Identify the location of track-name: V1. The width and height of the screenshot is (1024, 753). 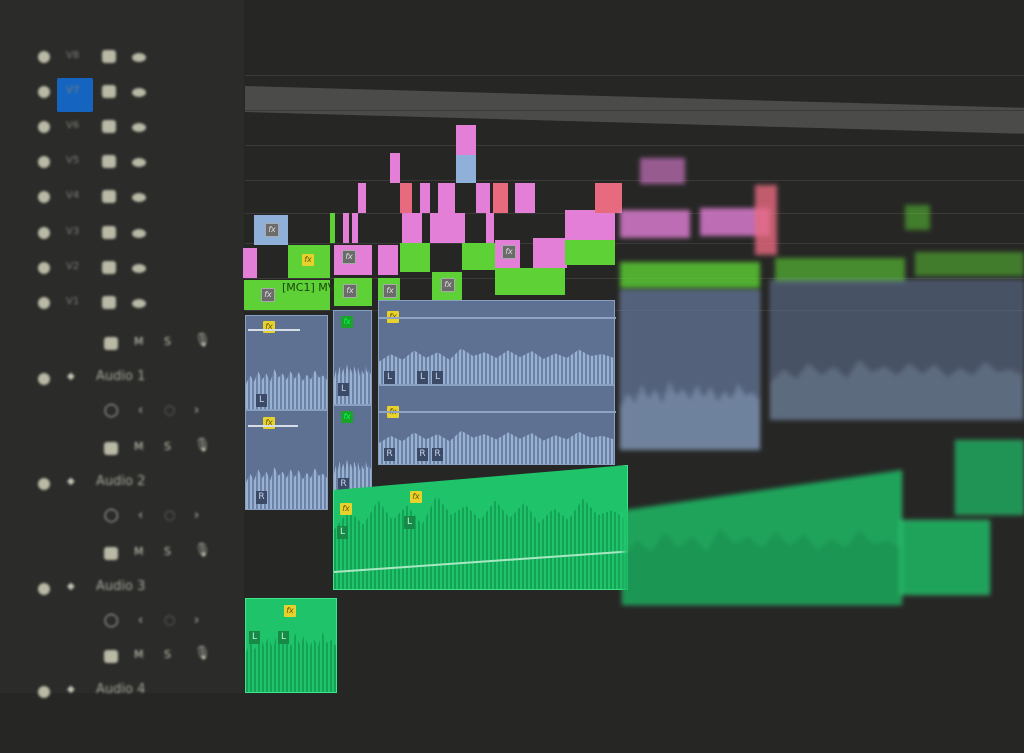
(73, 301).